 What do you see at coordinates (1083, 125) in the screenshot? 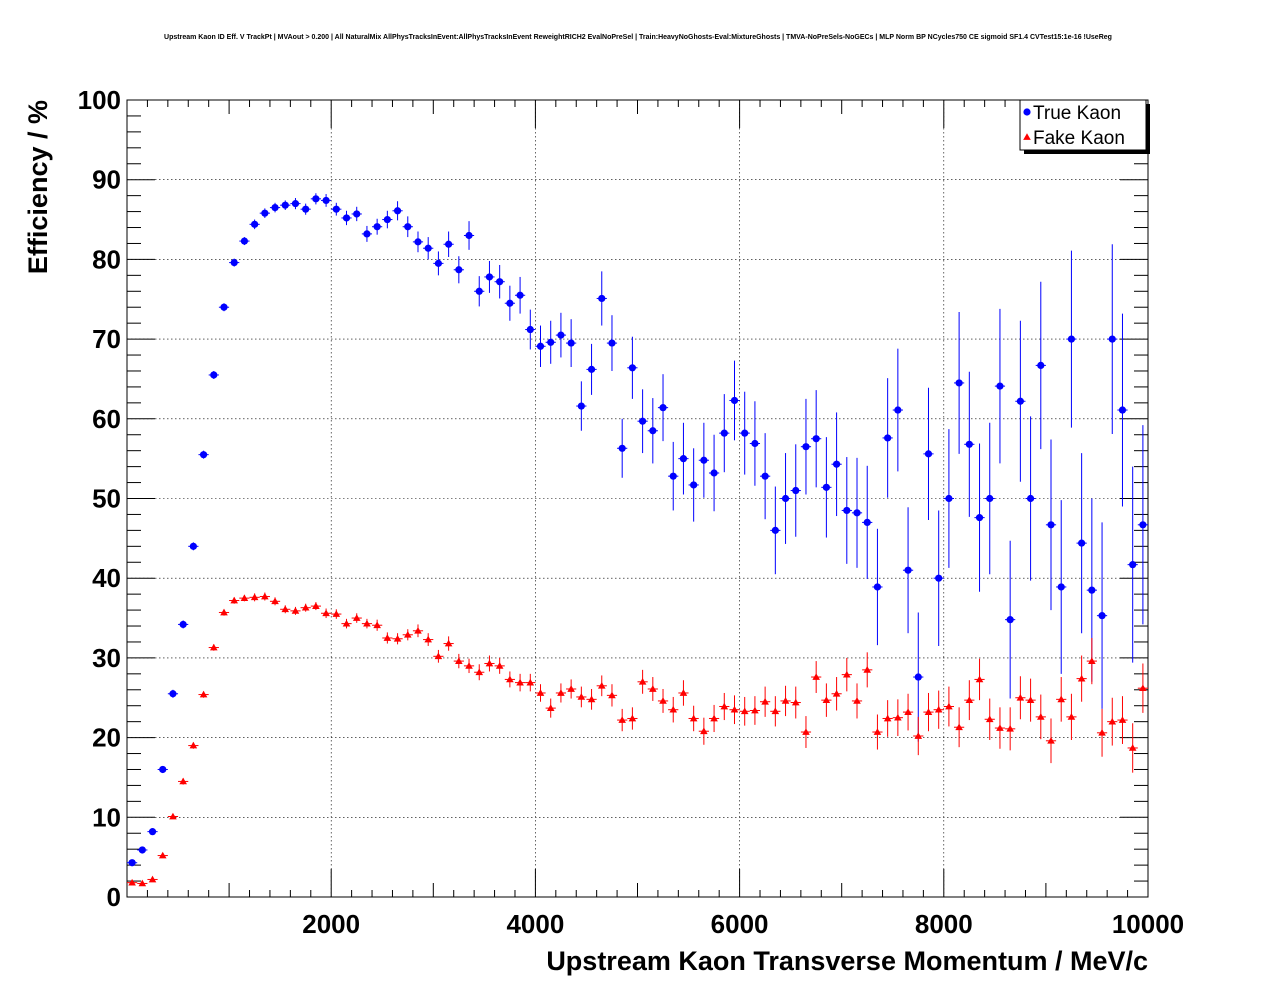
I see `legend-box` at bounding box center [1083, 125].